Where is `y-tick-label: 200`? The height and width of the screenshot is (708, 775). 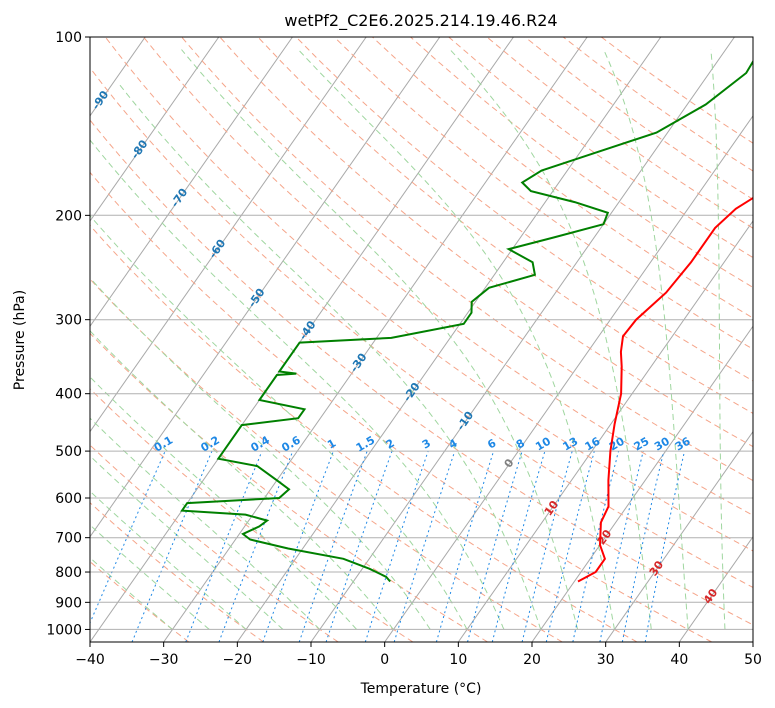
y-tick-label: 200 is located at coordinates (68, 216).